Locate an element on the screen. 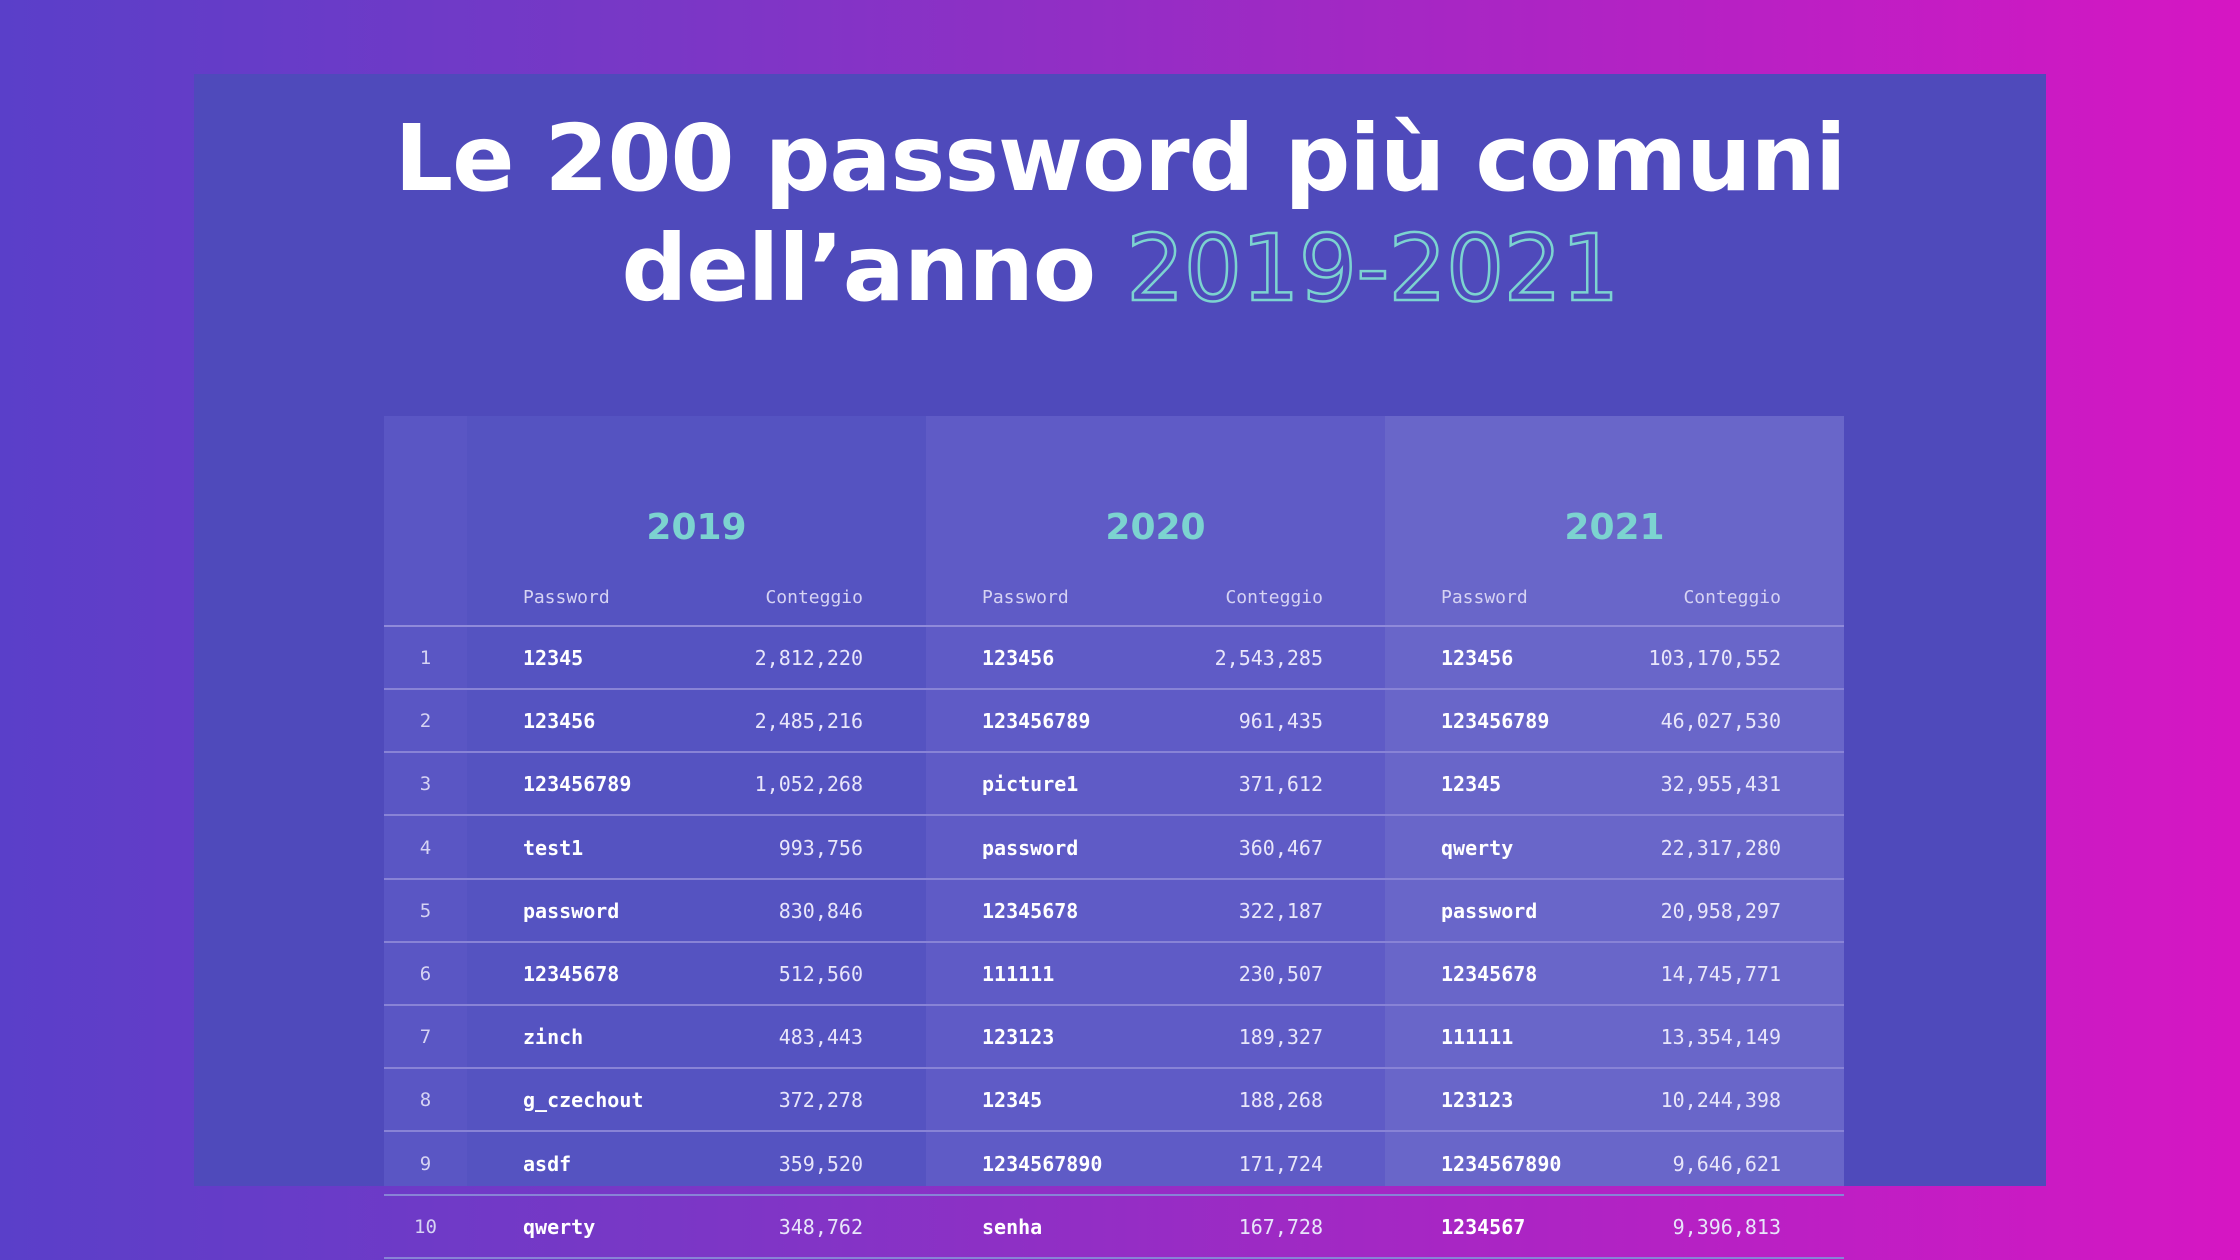 The width and height of the screenshot is (2240, 1260). title-years: 2019-2021 is located at coordinates (1373, 269).